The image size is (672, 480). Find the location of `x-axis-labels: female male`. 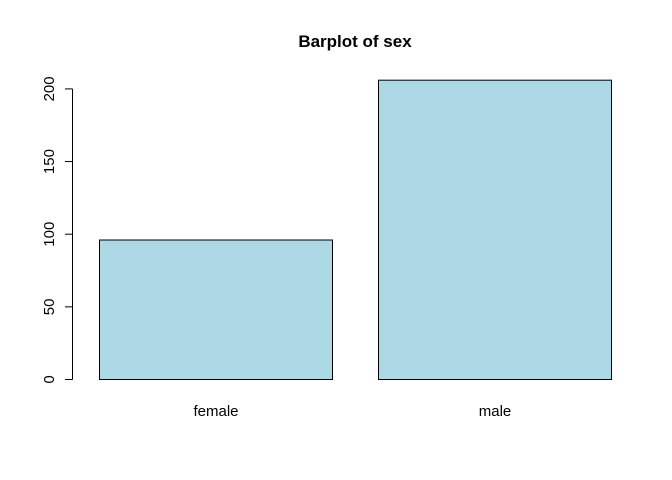

x-axis-labels: female male is located at coordinates (352, 411).